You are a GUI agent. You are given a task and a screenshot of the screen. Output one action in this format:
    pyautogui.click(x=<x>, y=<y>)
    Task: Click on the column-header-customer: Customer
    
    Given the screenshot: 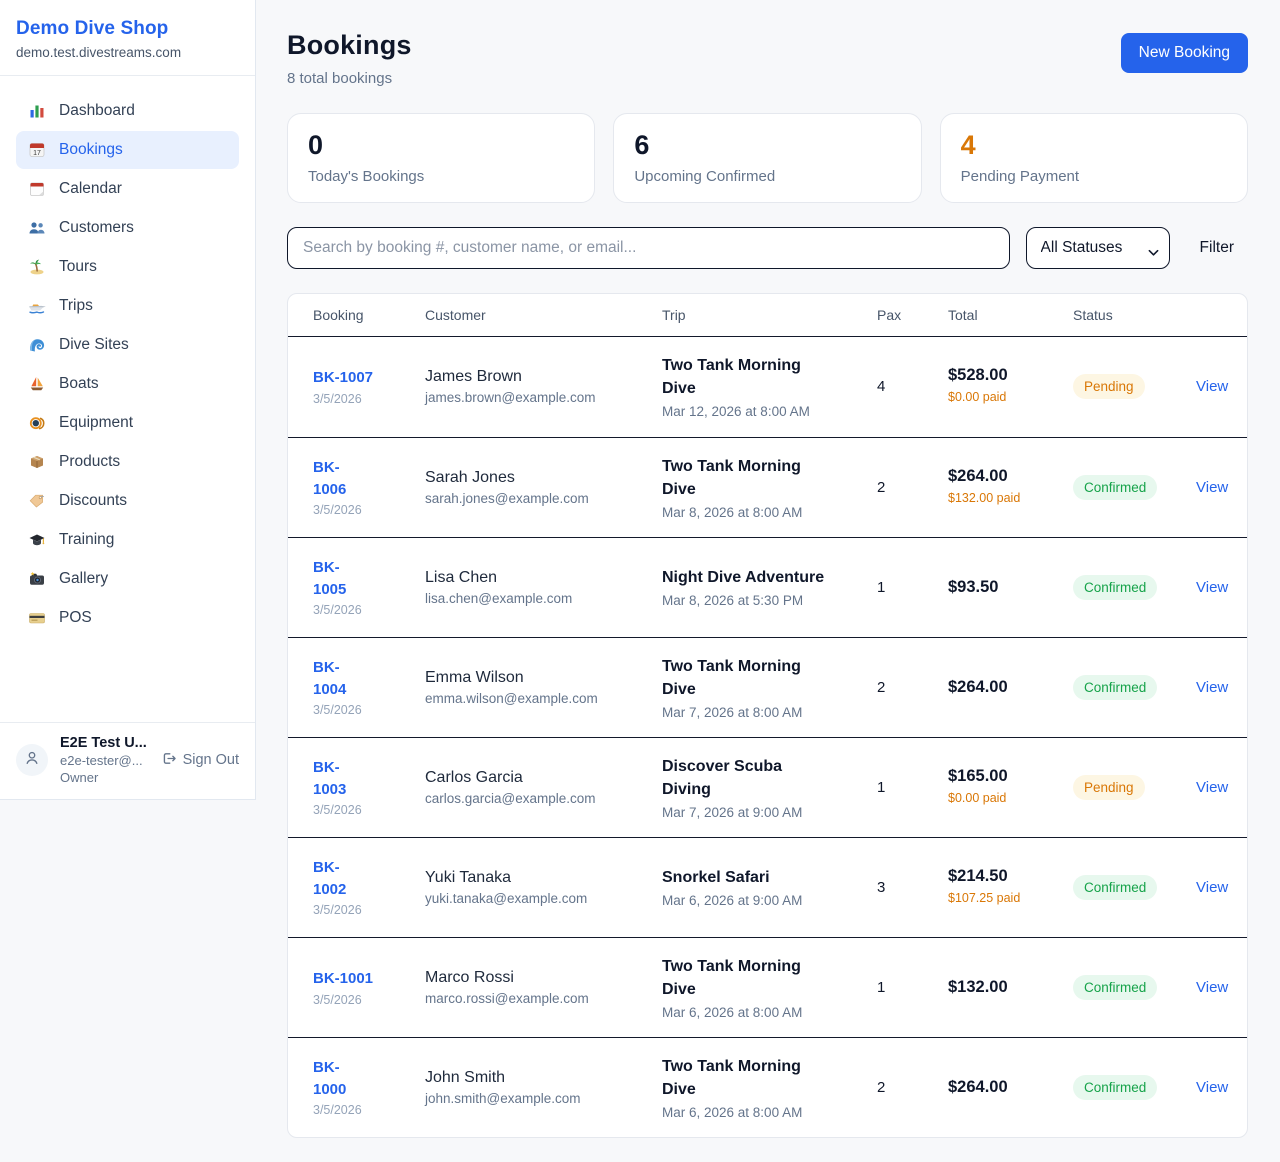 What is the action you would take?
    pyautogui.click(x=455, y=314)
    